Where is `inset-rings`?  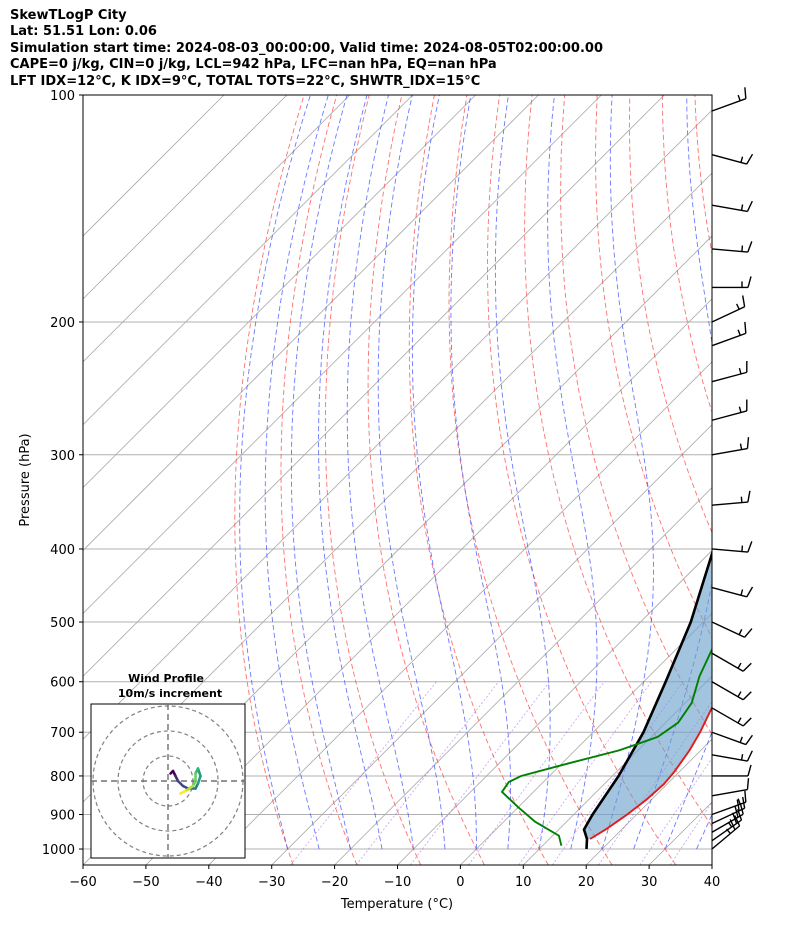 inset-rings is located at coordinates (168, 781).